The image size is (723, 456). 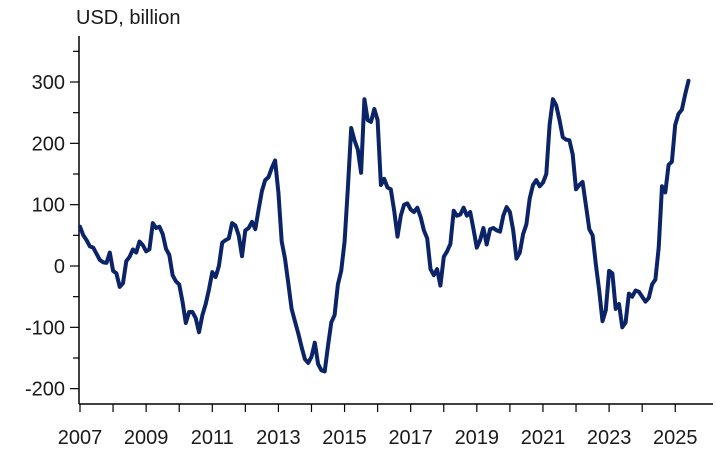 What do you see at coordinates (128, 18) in the screenshot?
I see `y-axis-unit-label: USD, billion` at bounding box center [128, 18].